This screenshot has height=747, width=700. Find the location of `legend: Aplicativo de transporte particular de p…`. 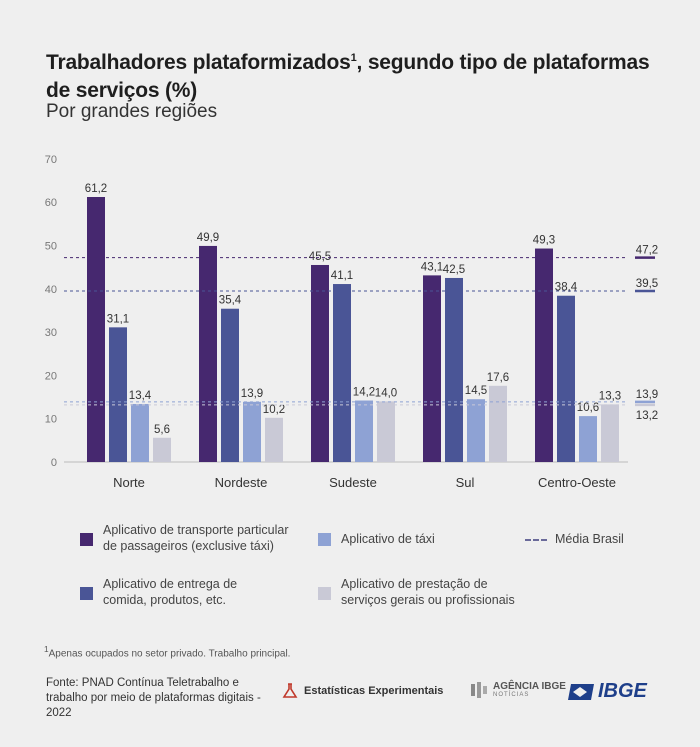

legend: Aplicativo de transporte particular de p… is located at coordinates (350, 572).